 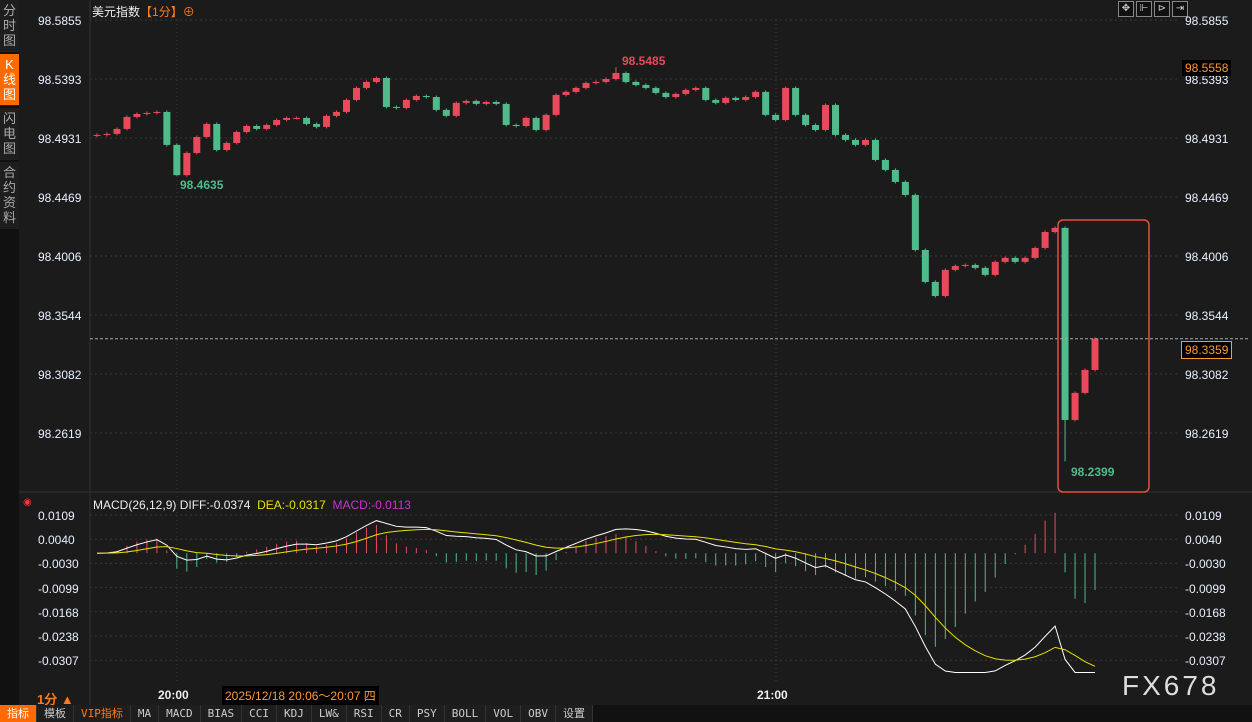 What do you see at coordinates (1207, 434) in the screenshot?
I see `right-price-tick: 98.2619` at bounding box center [1207, 434].